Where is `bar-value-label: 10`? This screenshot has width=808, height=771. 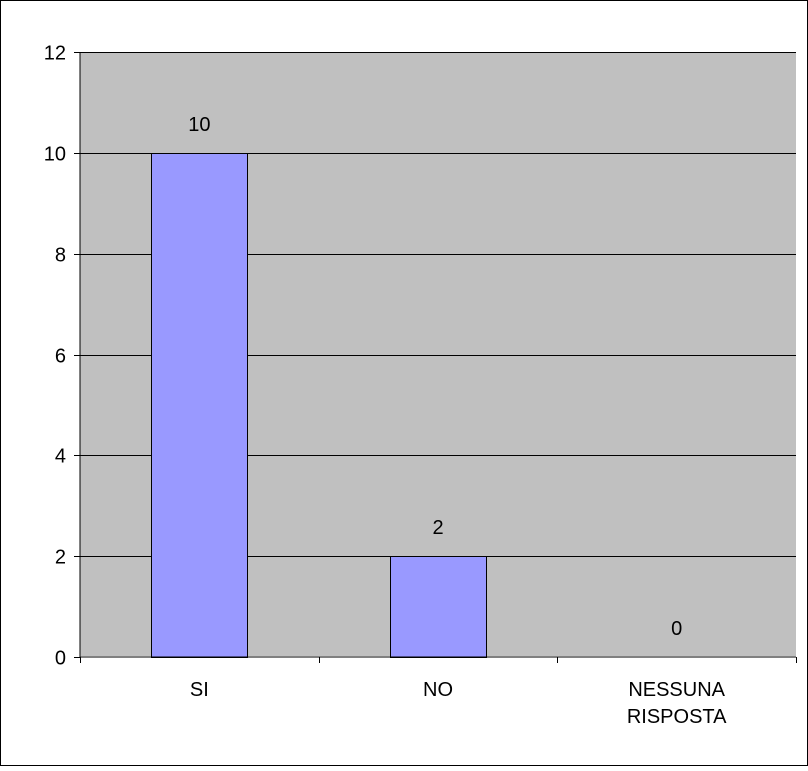 bar-value-label: 10 is located at coordinates (199, 125).